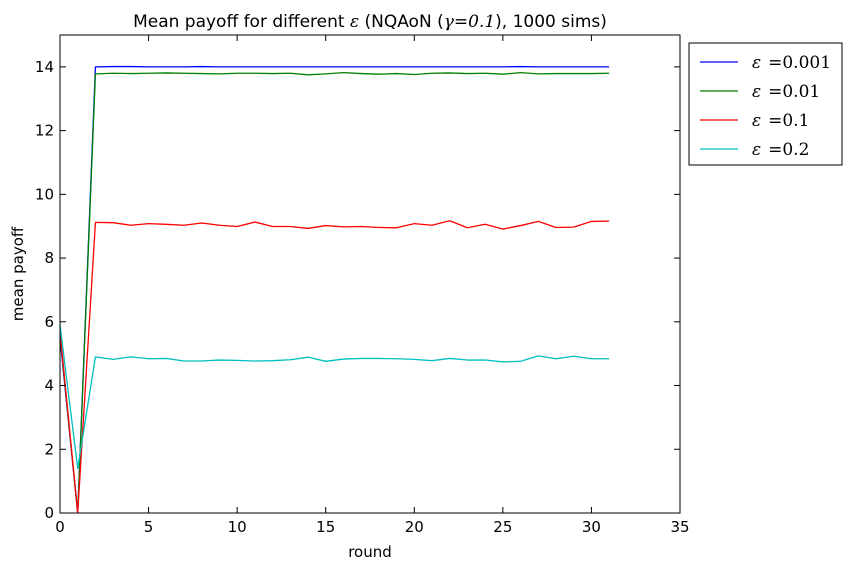 Image resolution: width=852 pixels, height=572 pixels. I want to click on y-tick-label: 2, so click(49, 449).